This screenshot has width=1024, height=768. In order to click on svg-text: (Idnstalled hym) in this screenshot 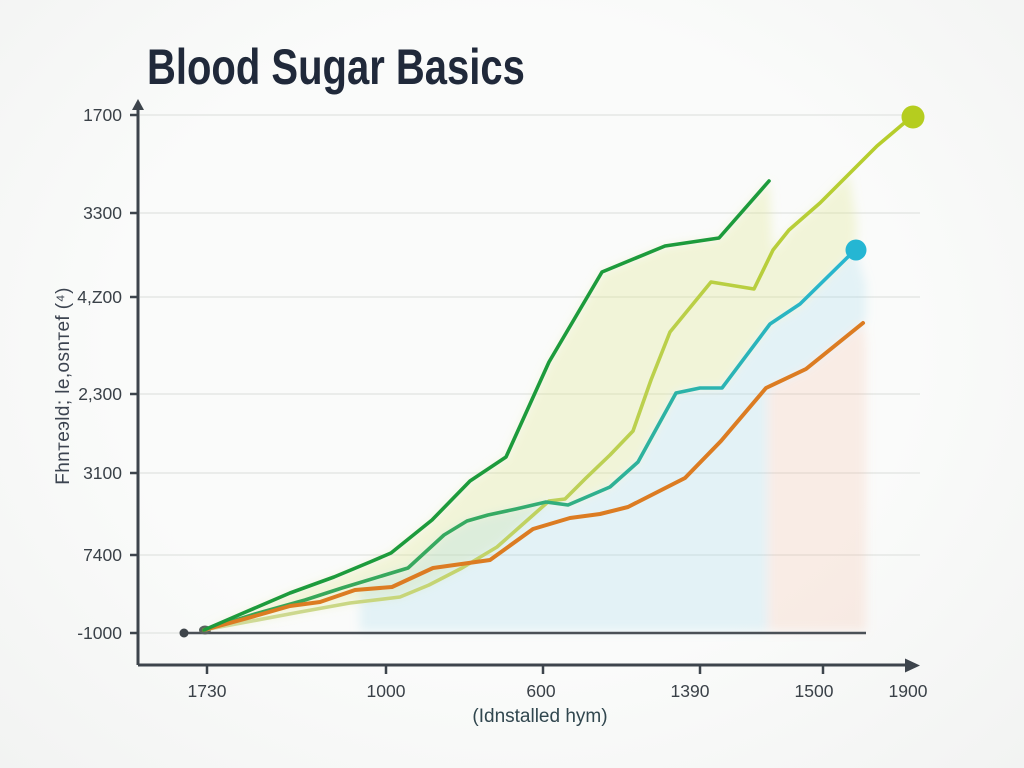, I will do `click(539, 716)`.